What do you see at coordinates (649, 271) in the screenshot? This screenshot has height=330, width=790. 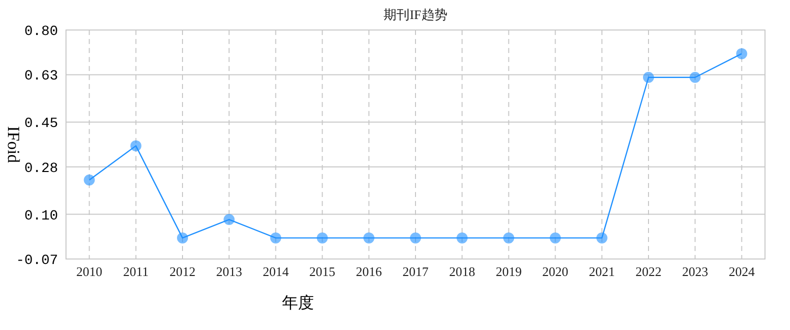 I see `x-tick-label: 2022` at bounding box center [649, 271].